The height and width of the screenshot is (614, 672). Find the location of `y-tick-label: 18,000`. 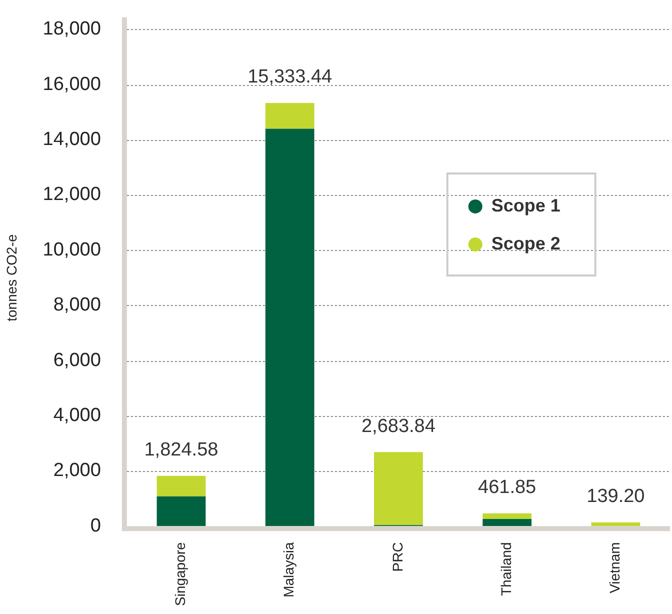

y-tick-label: 18,000 is located at coordinates (71, 29).